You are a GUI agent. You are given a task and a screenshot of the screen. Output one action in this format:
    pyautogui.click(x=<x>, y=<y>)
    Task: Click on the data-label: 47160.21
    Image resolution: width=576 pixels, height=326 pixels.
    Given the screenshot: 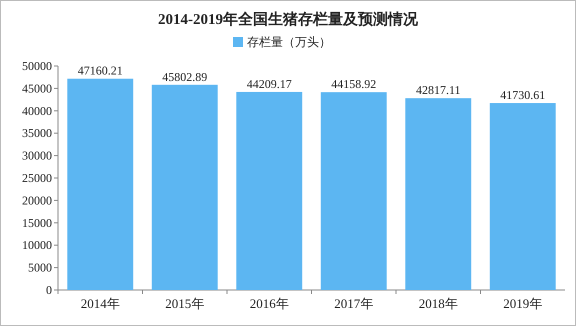 What is the action you would take?
    pyautogui.click(x=100, y=71)
    